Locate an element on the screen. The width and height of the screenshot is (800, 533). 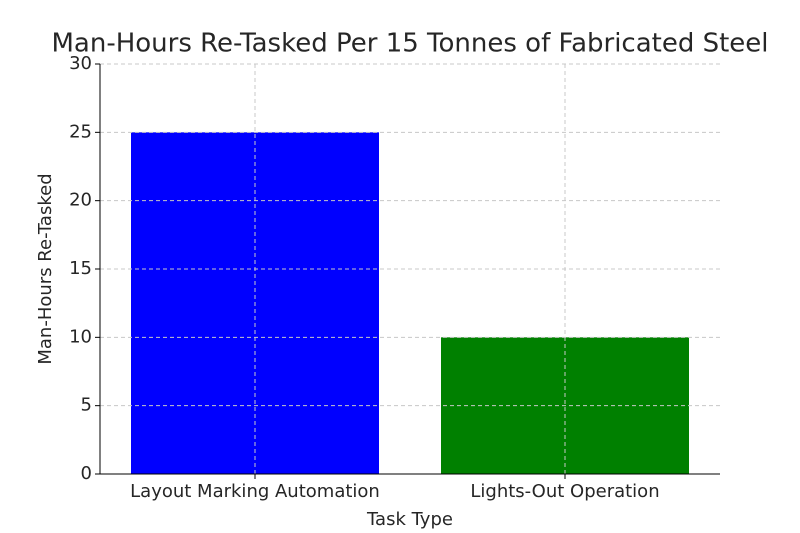
y-tick-label: 25 is located at coordinates (80, 131).